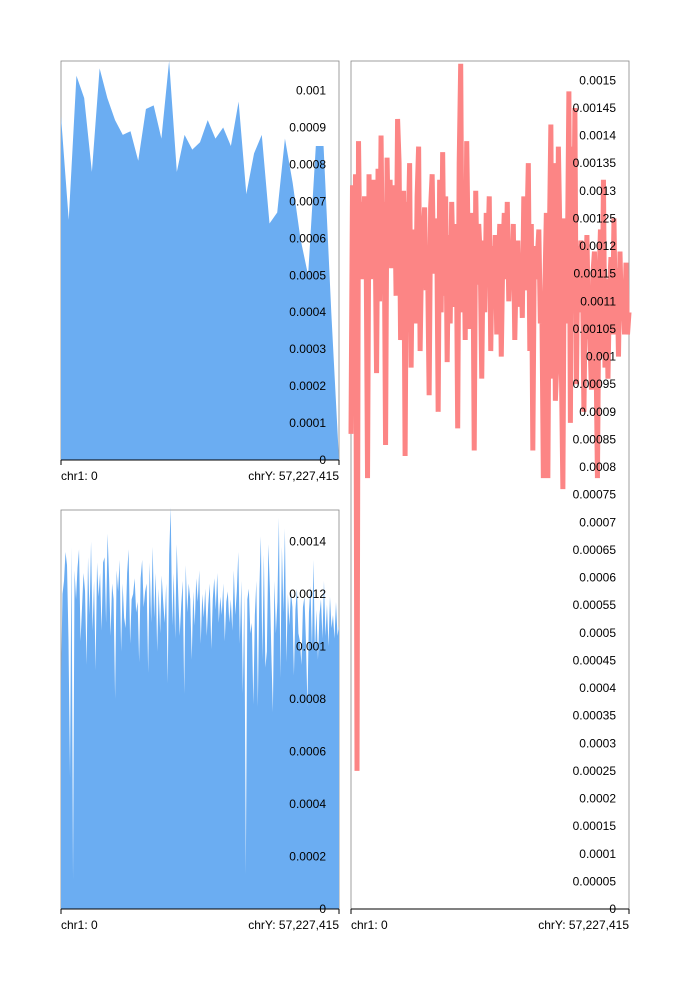 Image resolution: width=690 pixels, height=1000 pixels. Describe the element at coordinates (595, 218) in the screenshot. I see `y-tick-label: 0.00125` at that location.